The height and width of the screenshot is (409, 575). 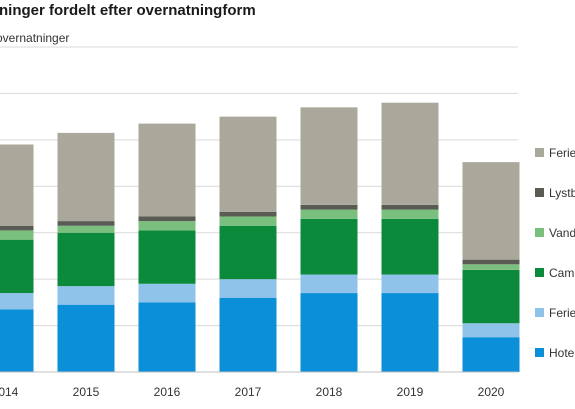 I want to click on legend-label: Cam, so click(x=561, y=273).